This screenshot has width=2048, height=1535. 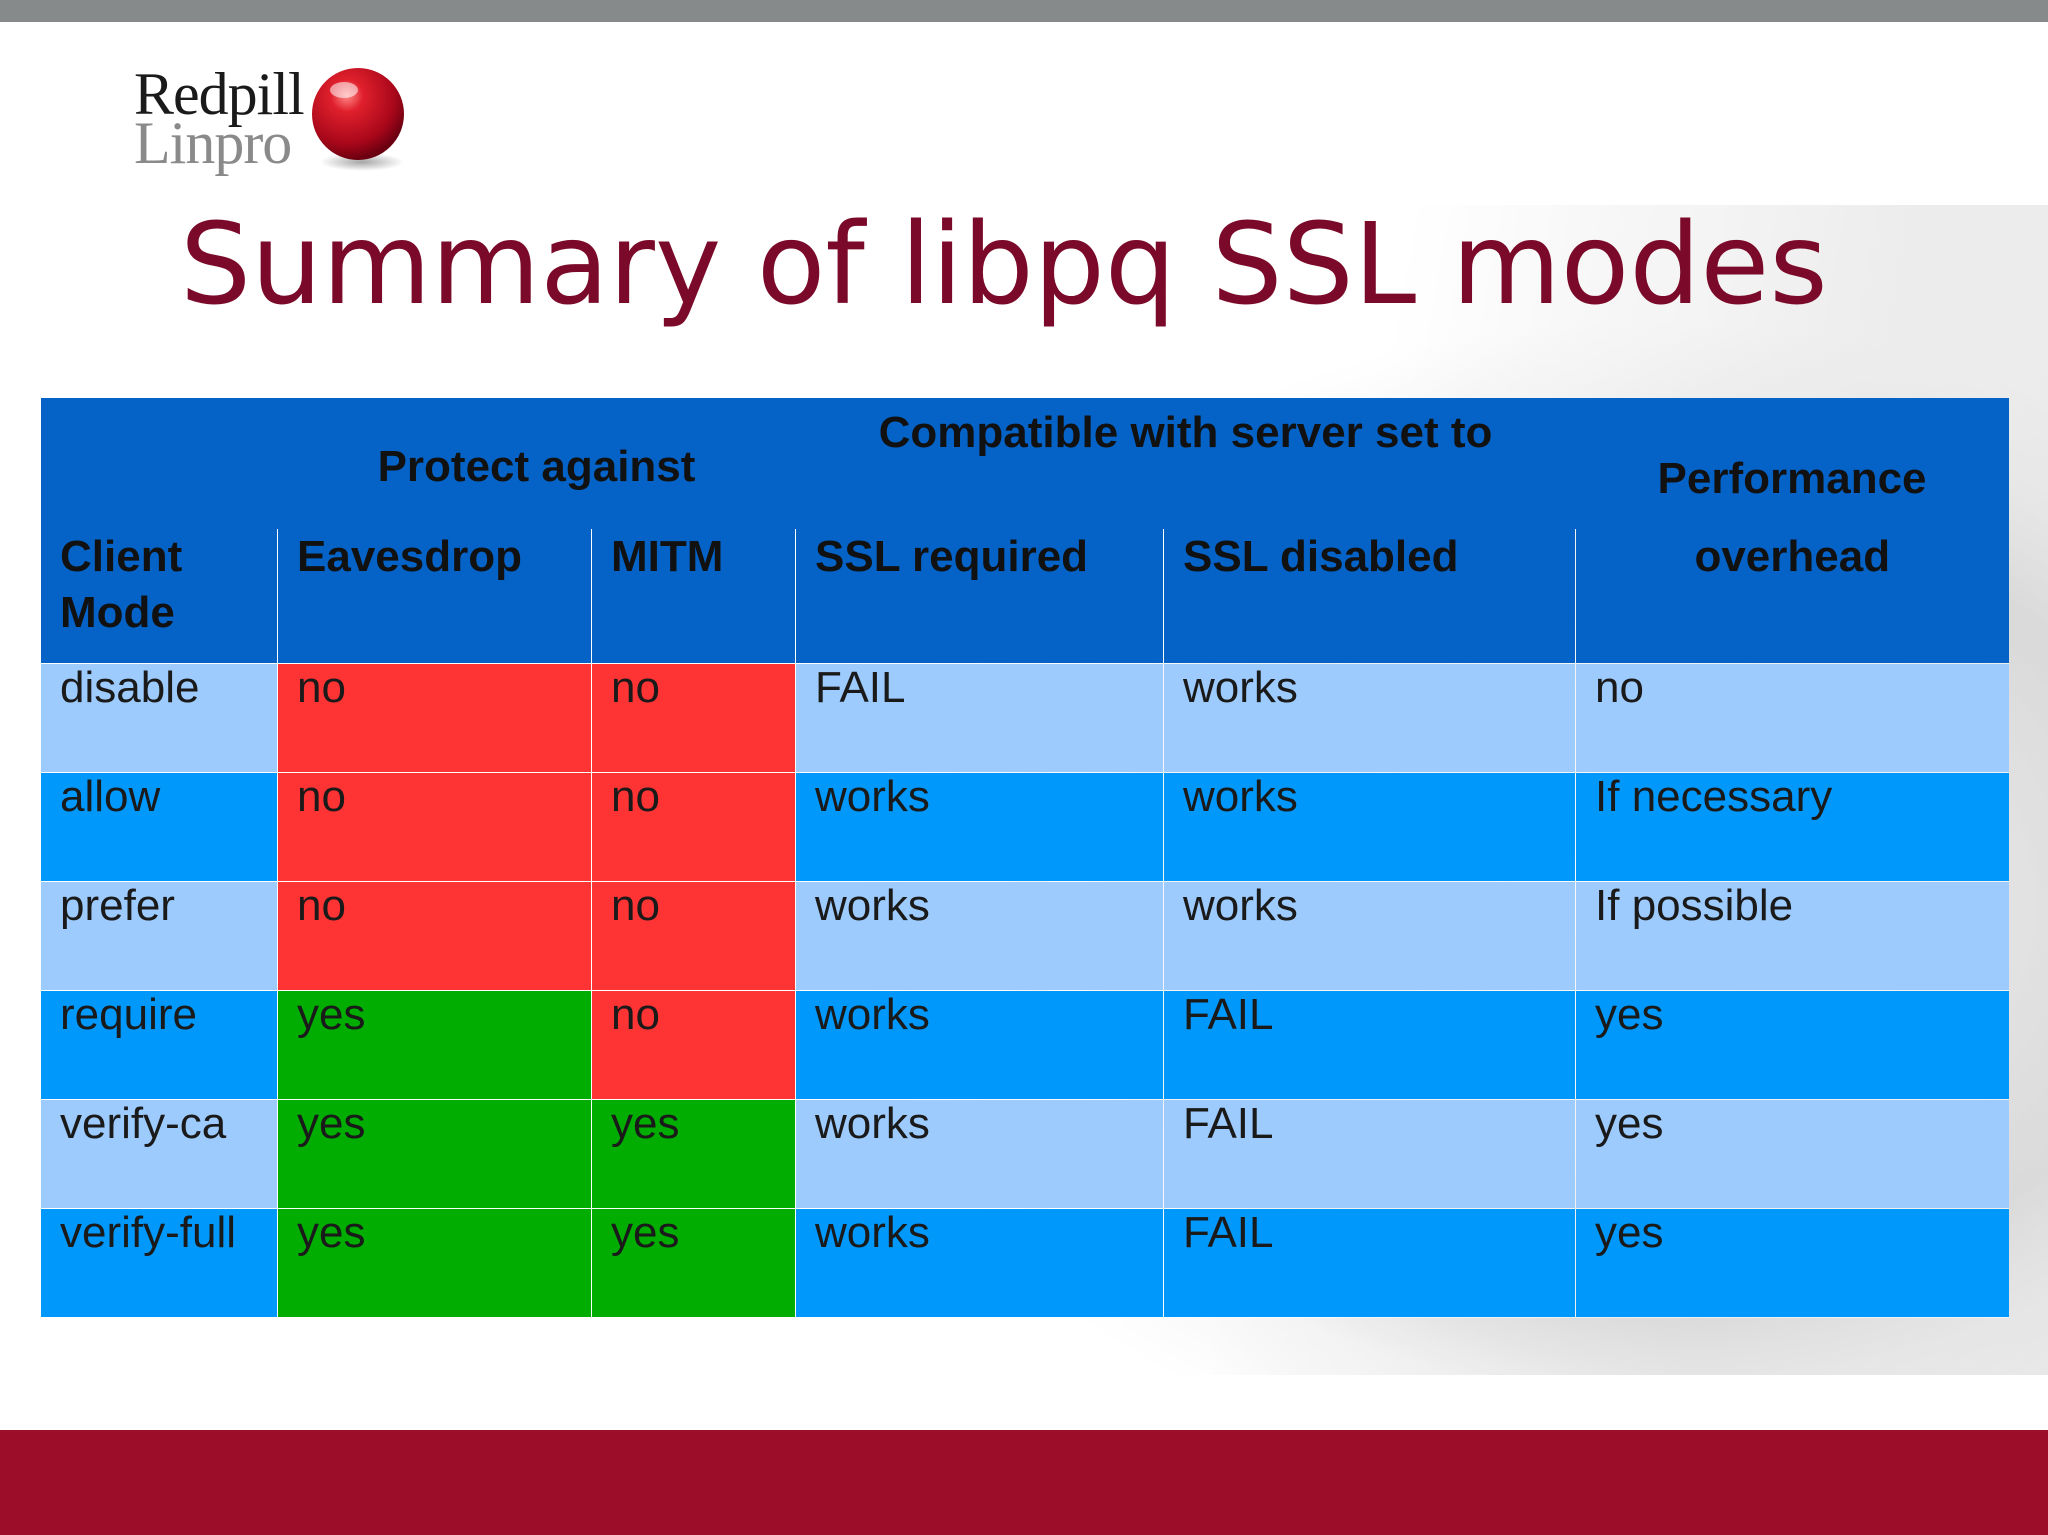 I want to click on header-ssl-disabled: SSL disabled, so click(x=1369, y=596).